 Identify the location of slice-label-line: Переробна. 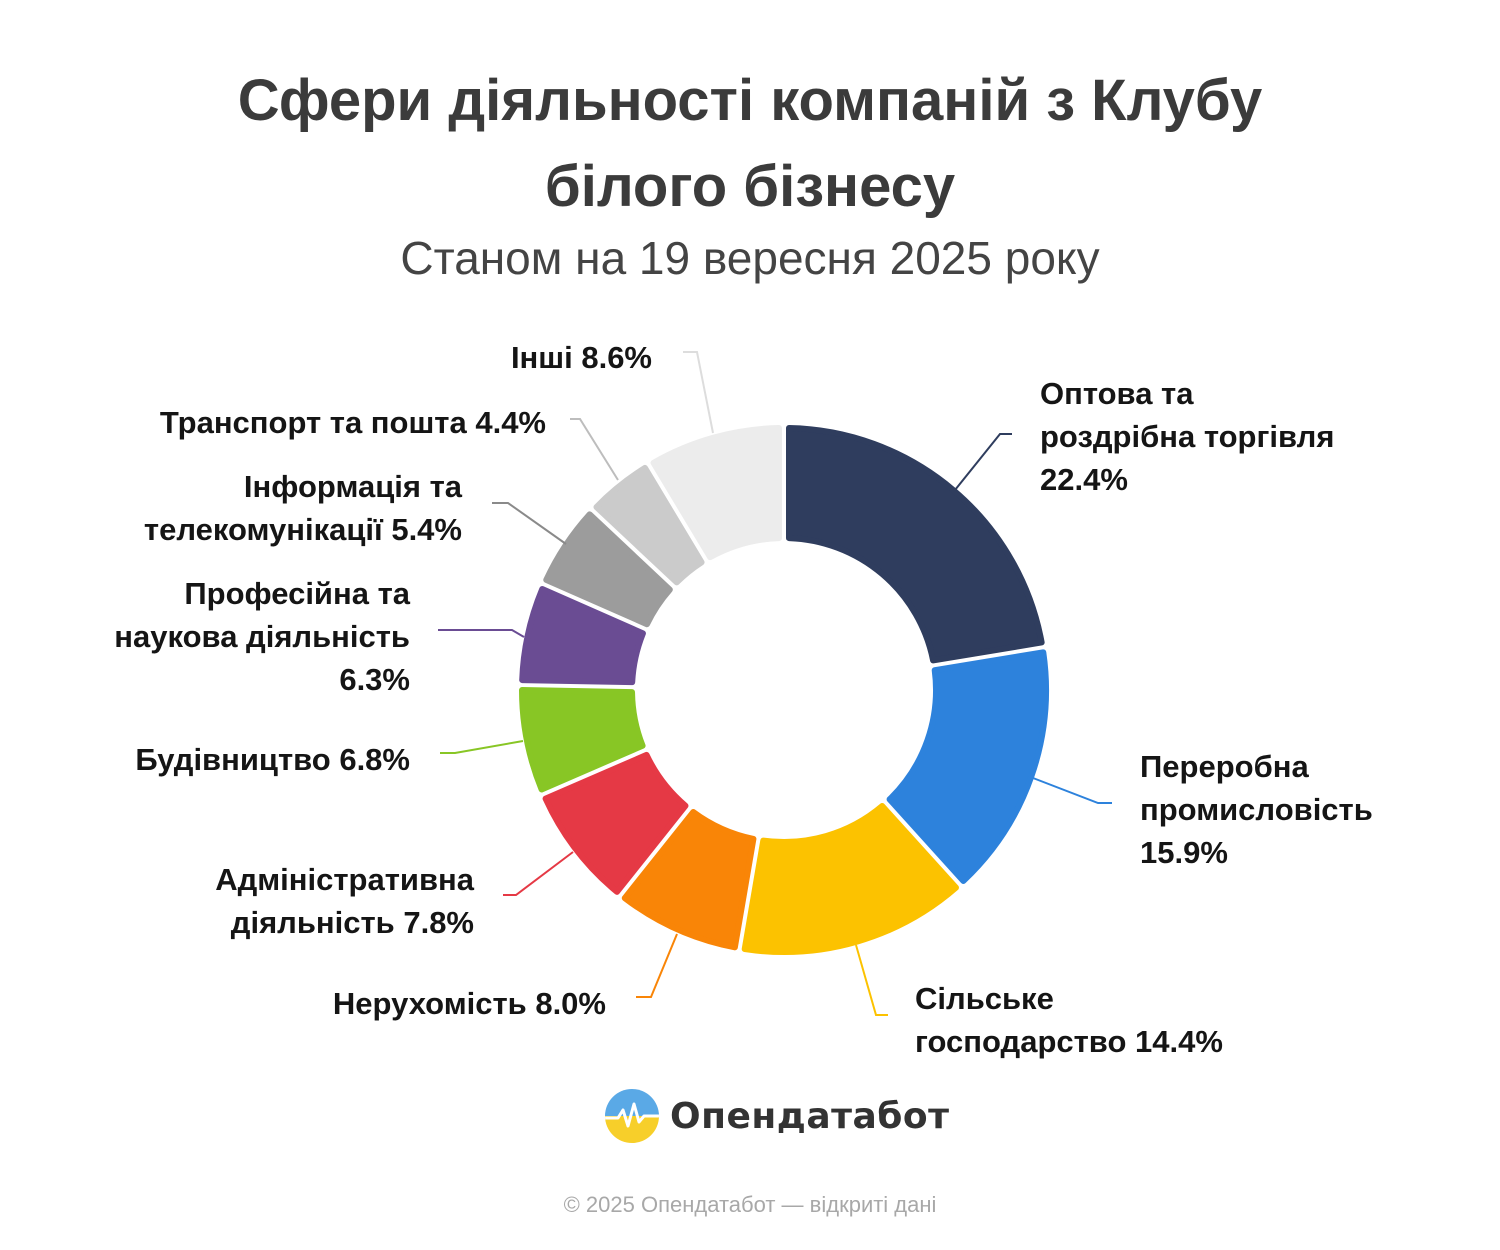
(1224, 766).